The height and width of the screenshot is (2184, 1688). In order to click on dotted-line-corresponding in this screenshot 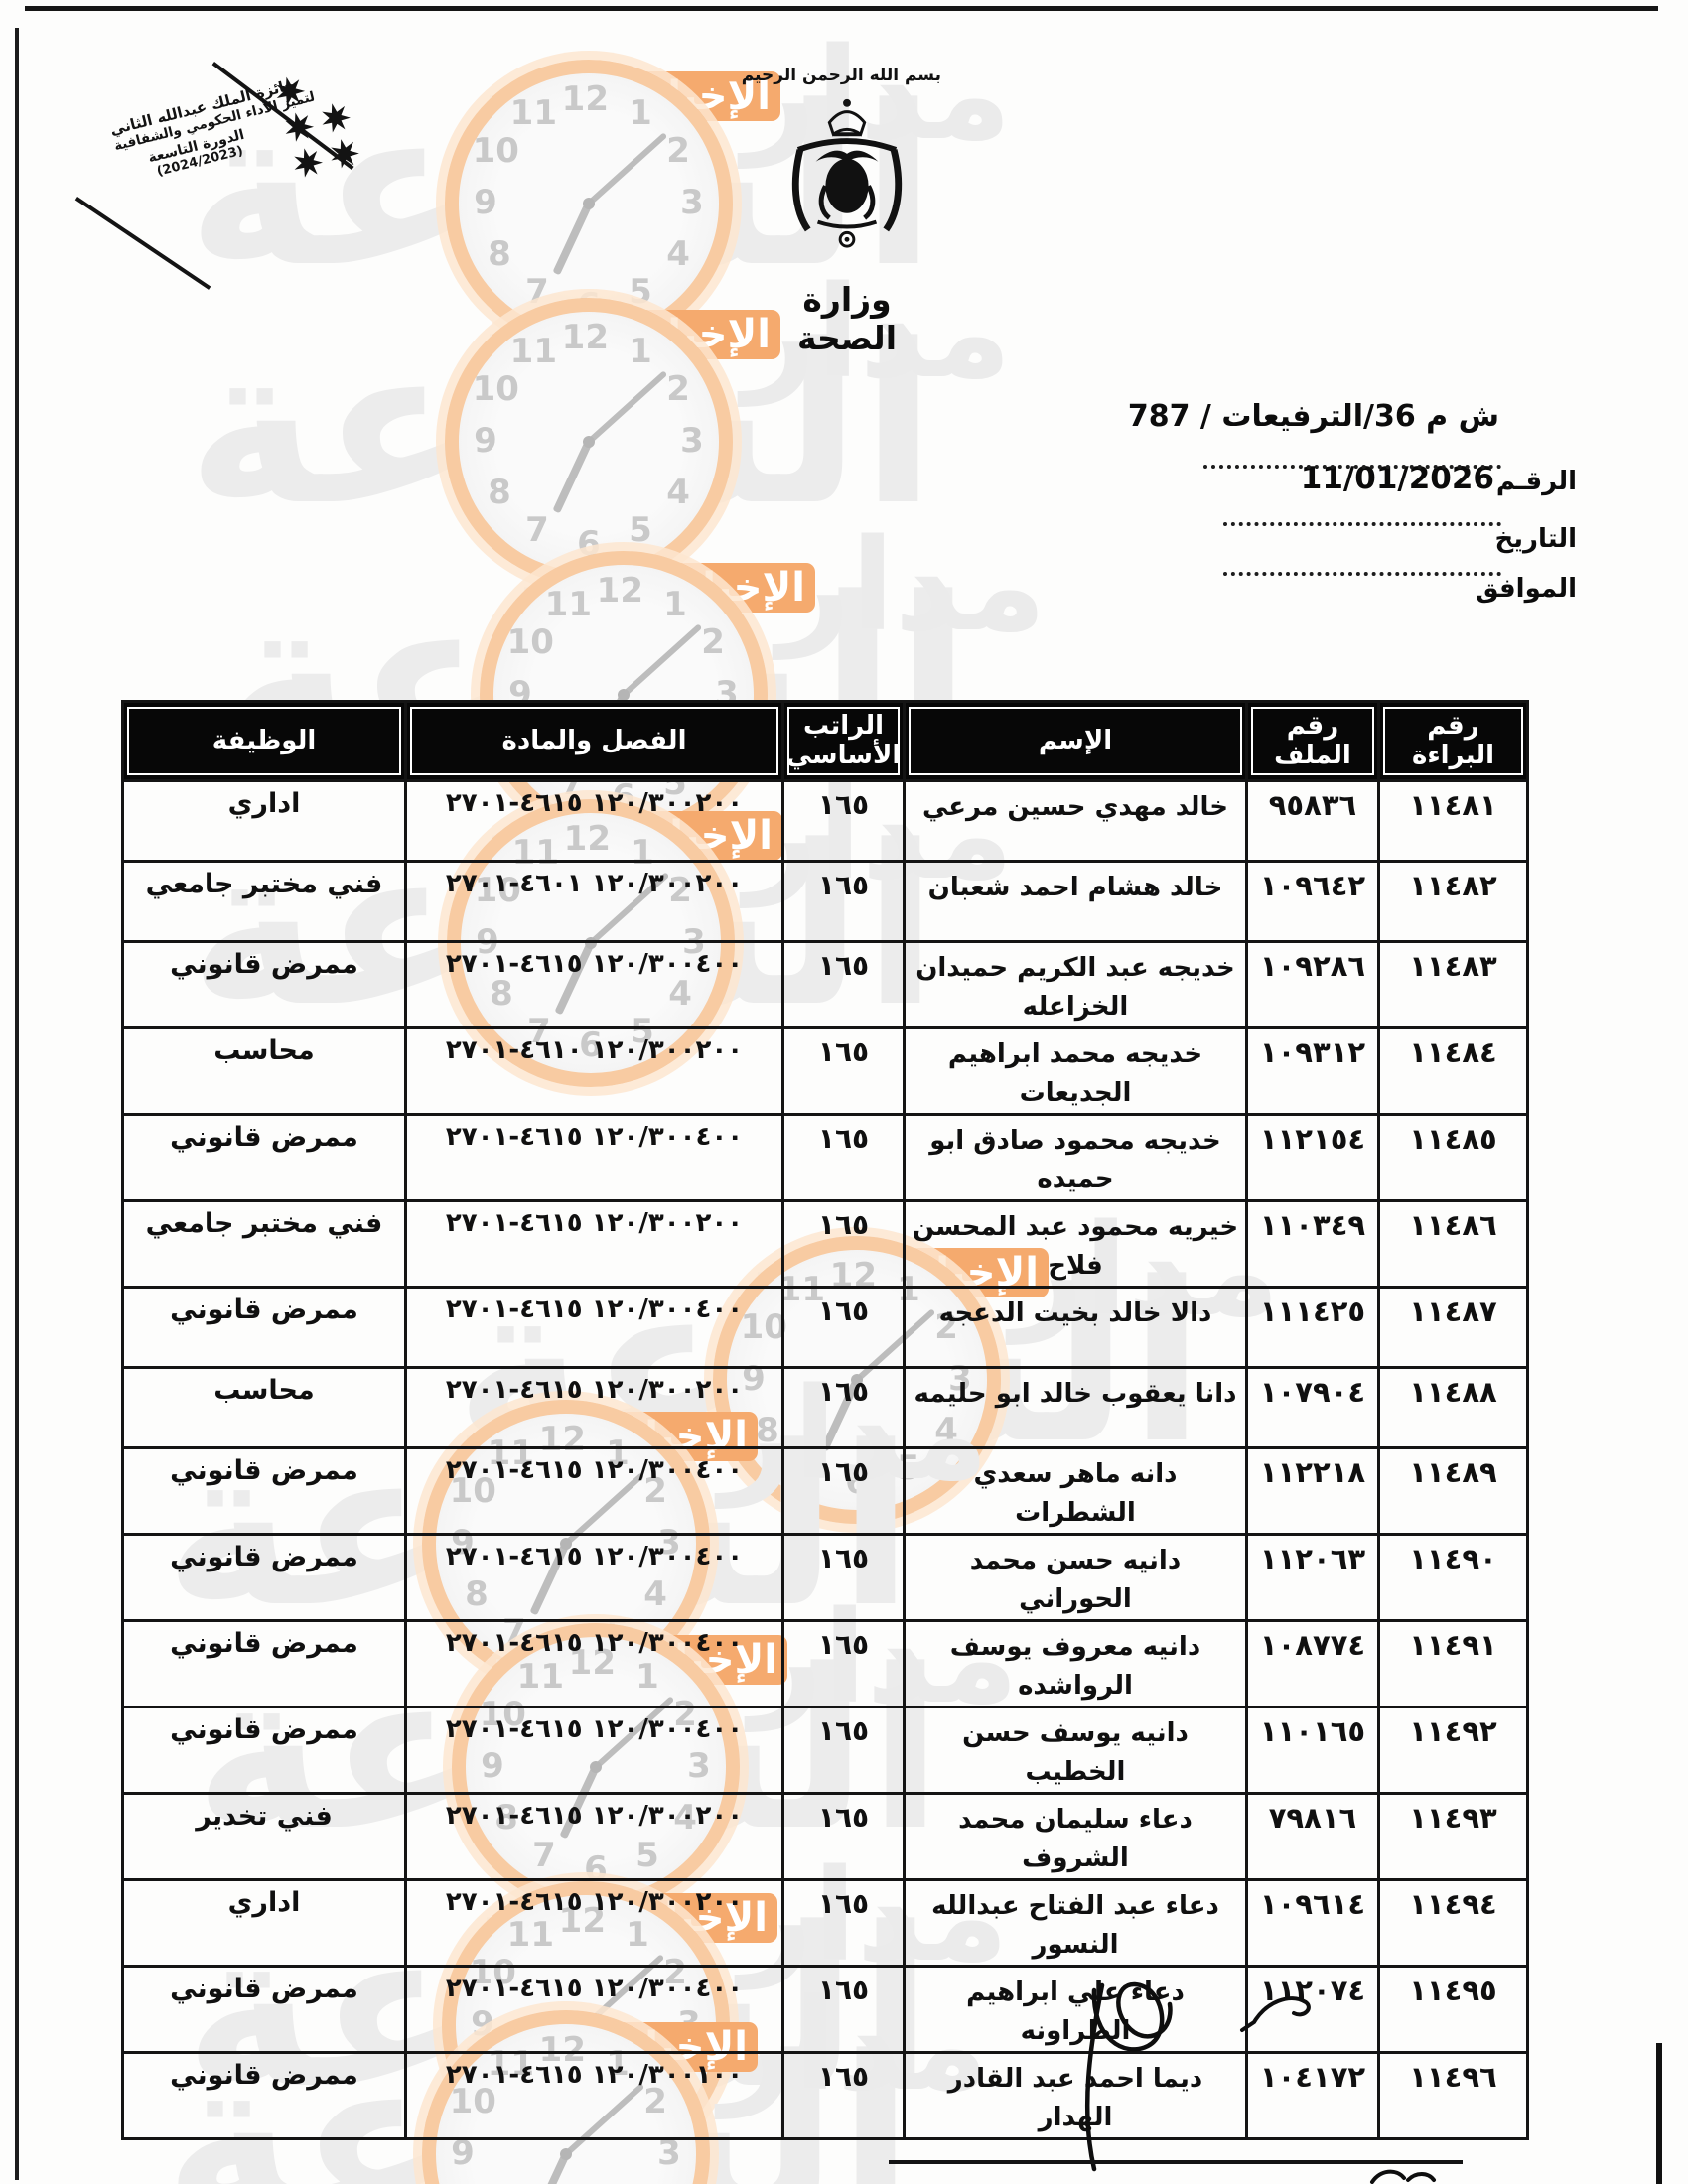, I will do `click(1362, 574)`.